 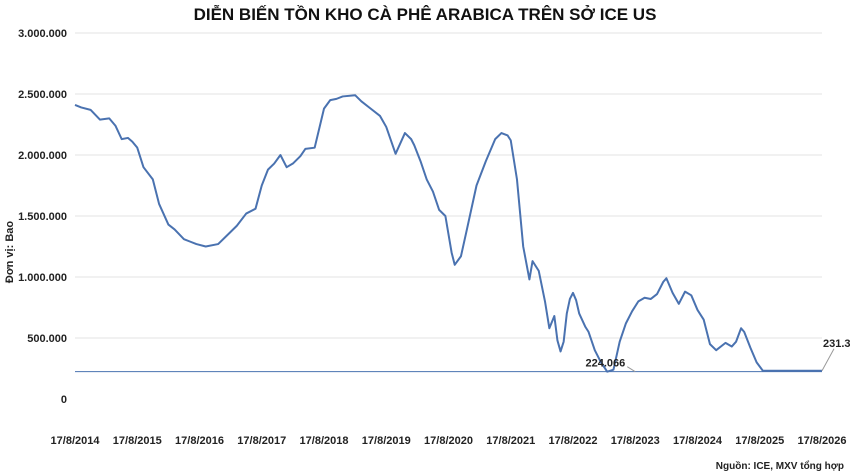 What do you see at coordinates (822, 441) in the screenshot?
I see `x-tick-label: 17/8/2026` at bounding box center [822, 441].